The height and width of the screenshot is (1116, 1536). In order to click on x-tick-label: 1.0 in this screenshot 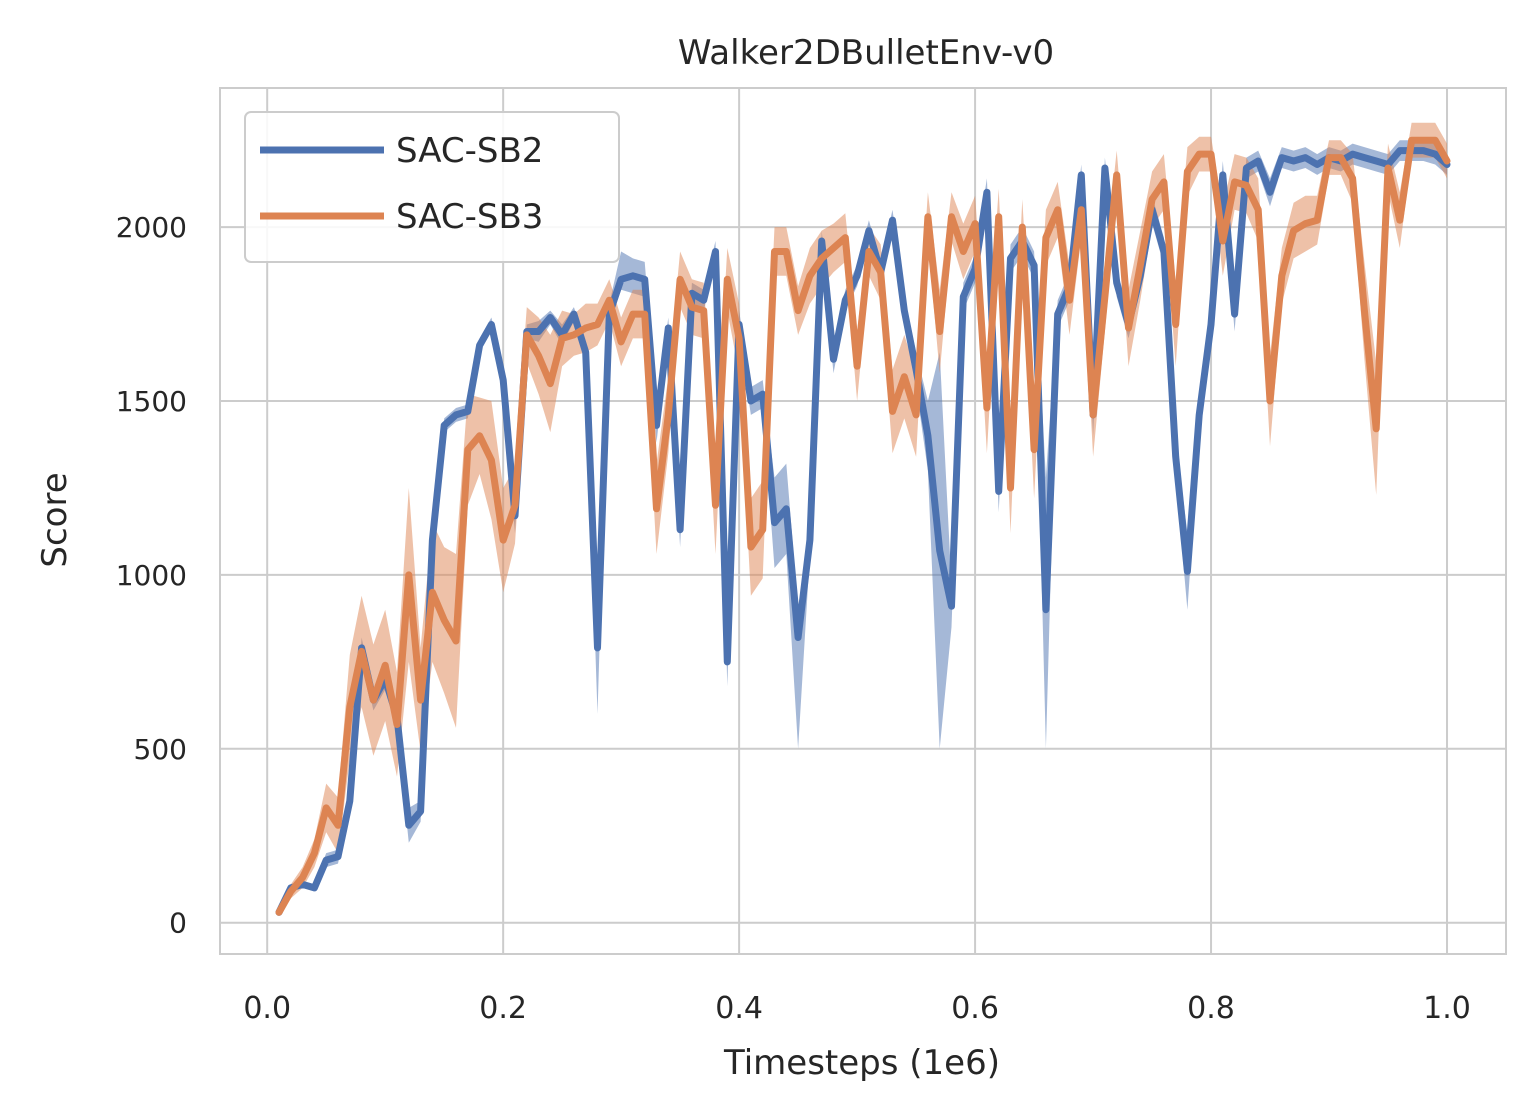, I will do `click(1447, 1008)`.